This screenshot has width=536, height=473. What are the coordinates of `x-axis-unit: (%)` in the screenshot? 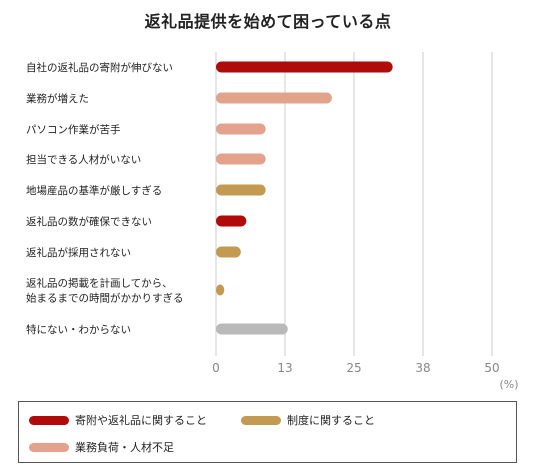 It's located at (508, 384).